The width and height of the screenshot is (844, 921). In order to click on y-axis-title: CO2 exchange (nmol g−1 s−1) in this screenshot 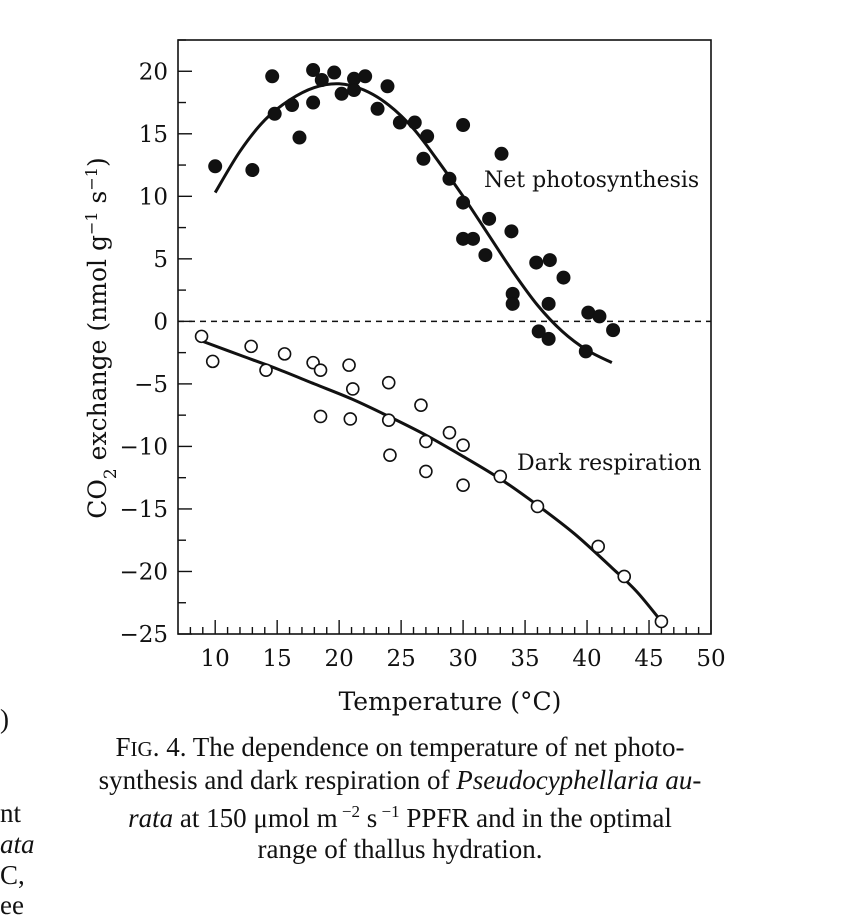, I will do `click(102, 337)`.